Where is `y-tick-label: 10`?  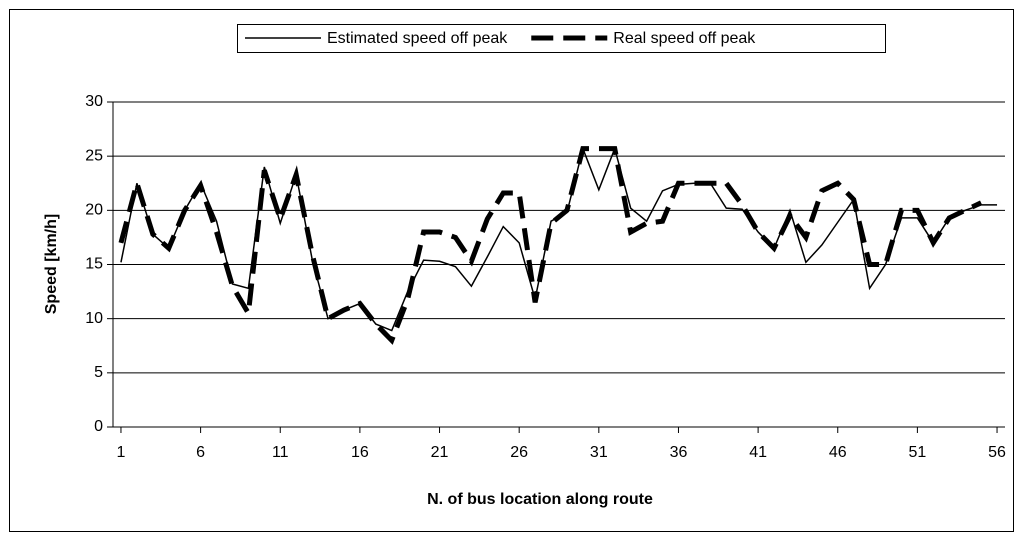
y-tick-label: 10 is located at coordinates (94, 318).